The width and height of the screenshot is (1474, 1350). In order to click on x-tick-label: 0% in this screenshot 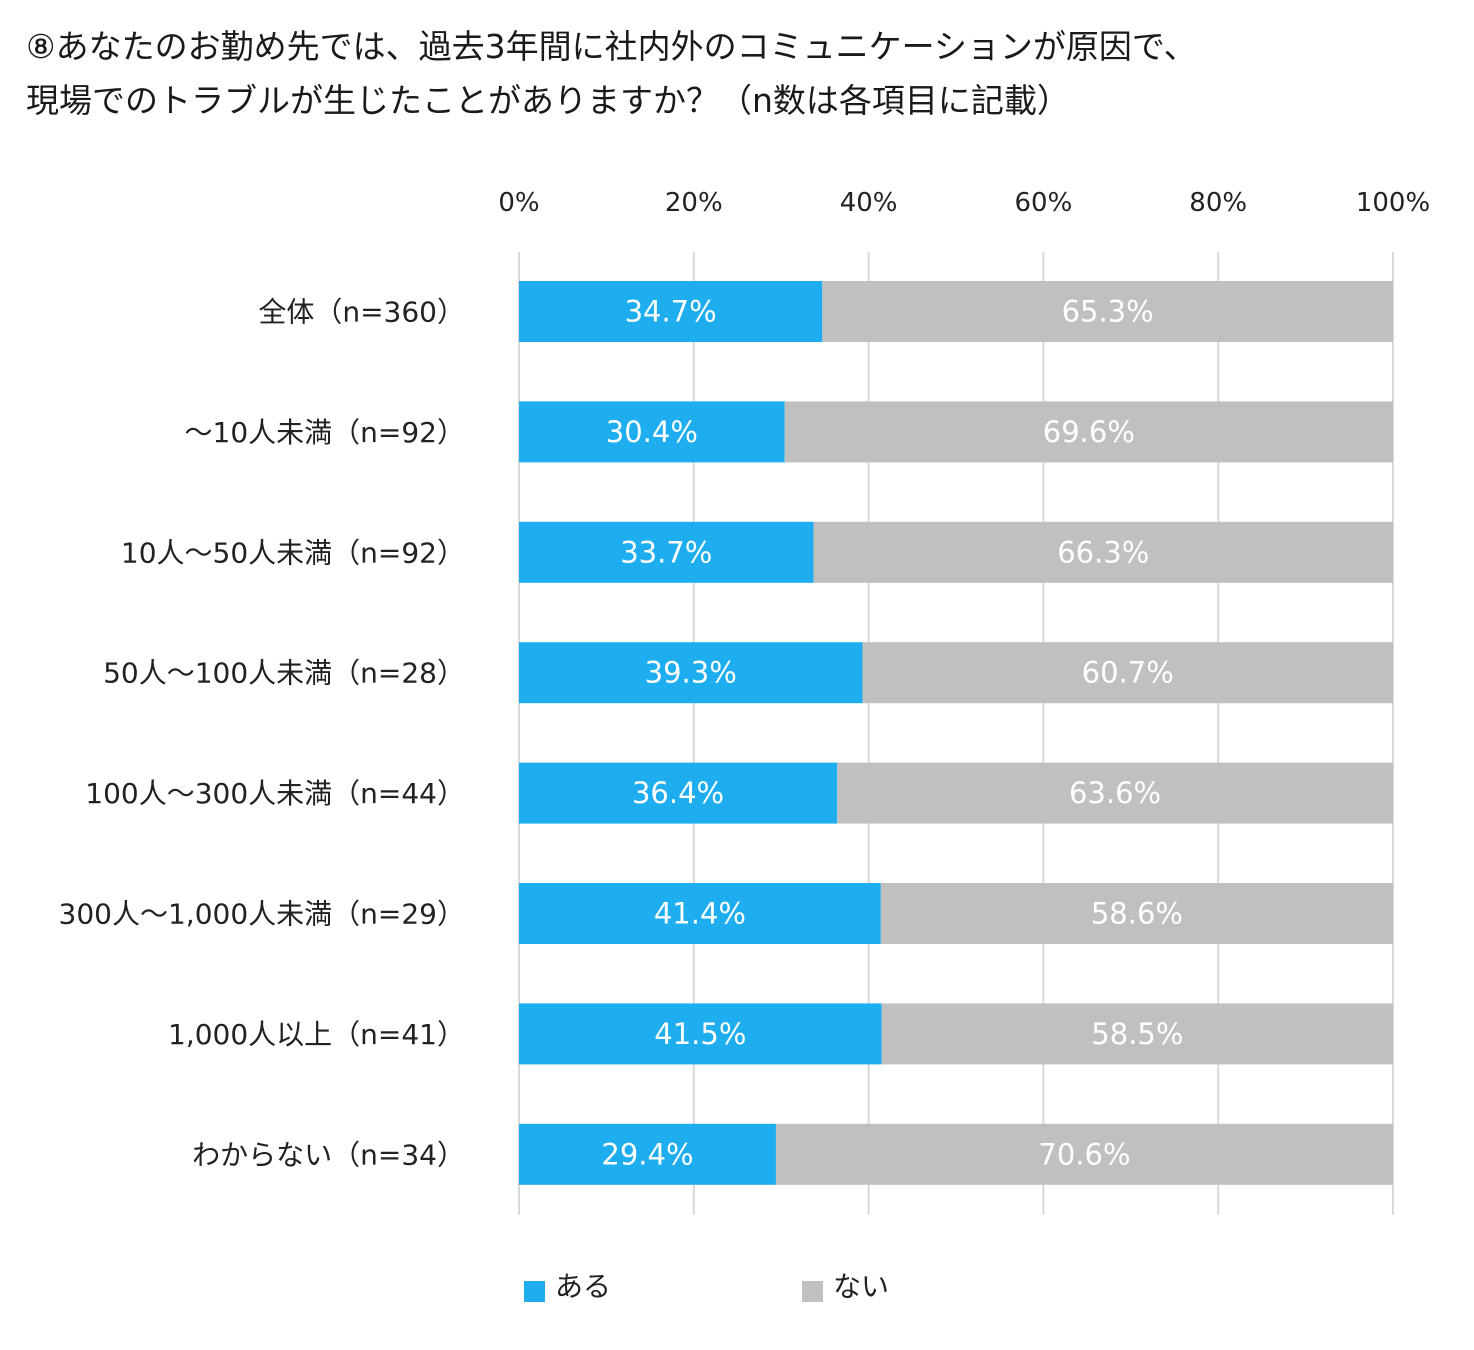, I will do `click(518, 203)`.